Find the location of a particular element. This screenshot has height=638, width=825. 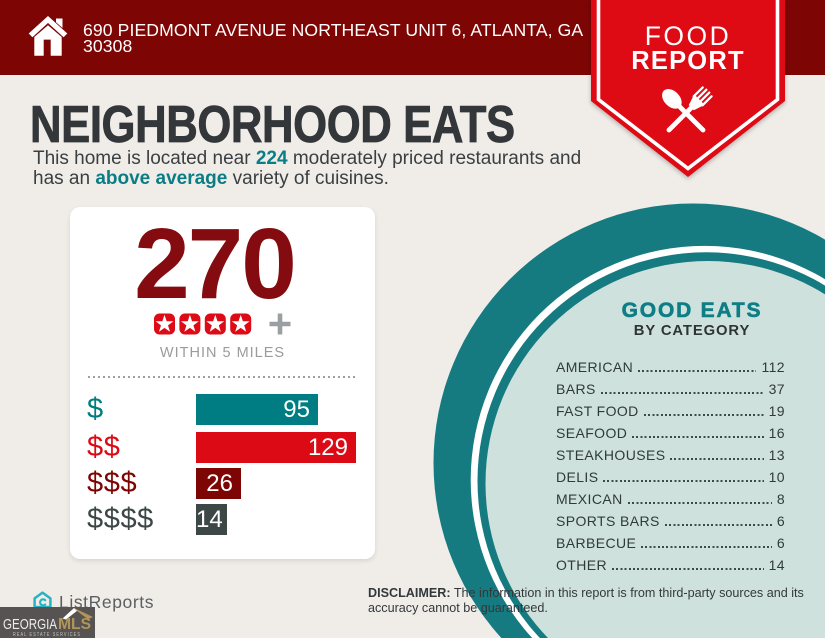

svg-text: MLS is located at coordinates (74, 624).